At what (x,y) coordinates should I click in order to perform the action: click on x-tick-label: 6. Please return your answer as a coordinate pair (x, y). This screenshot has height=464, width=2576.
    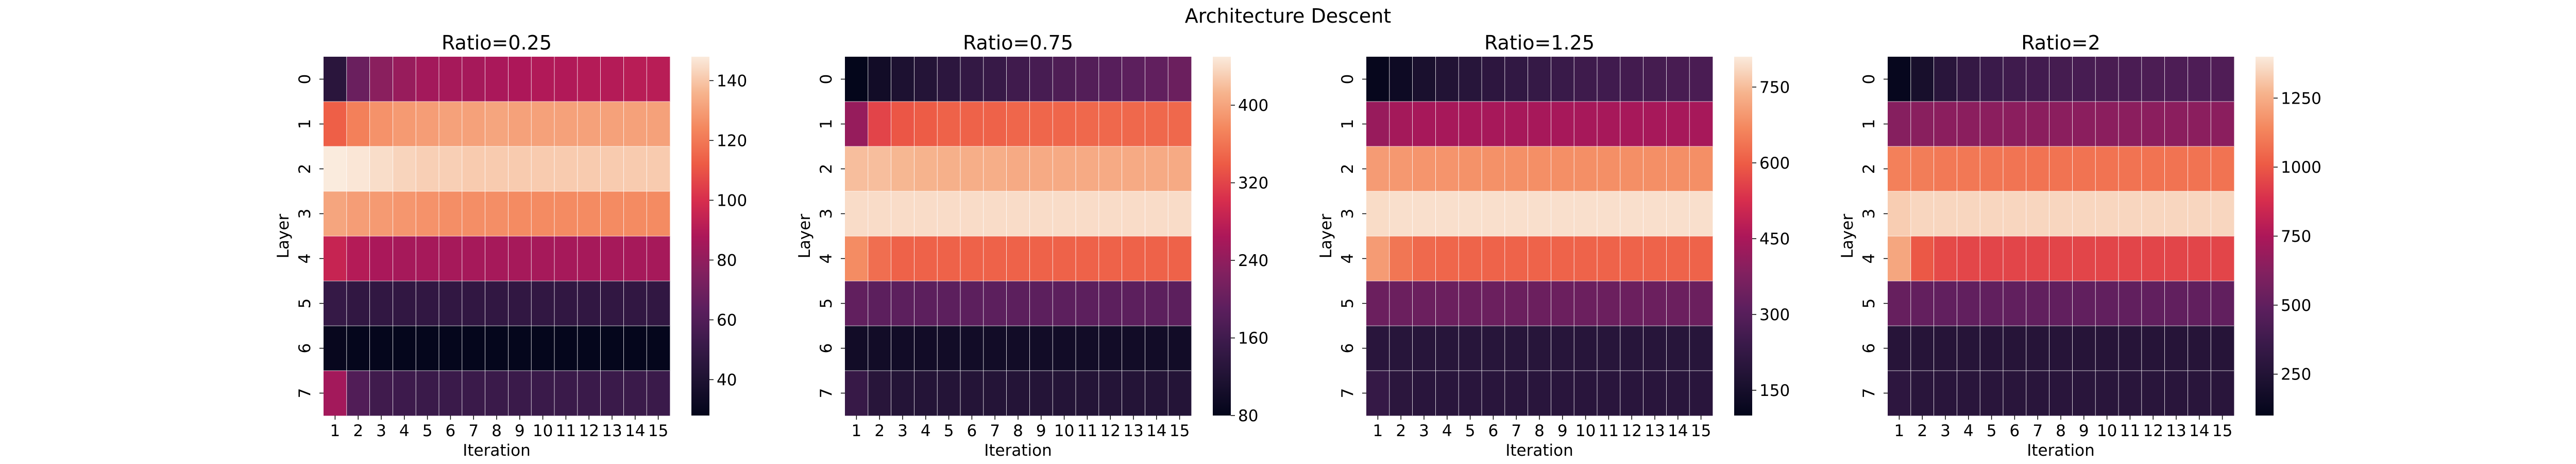
    Looking at the image, I should click on (972, 431).